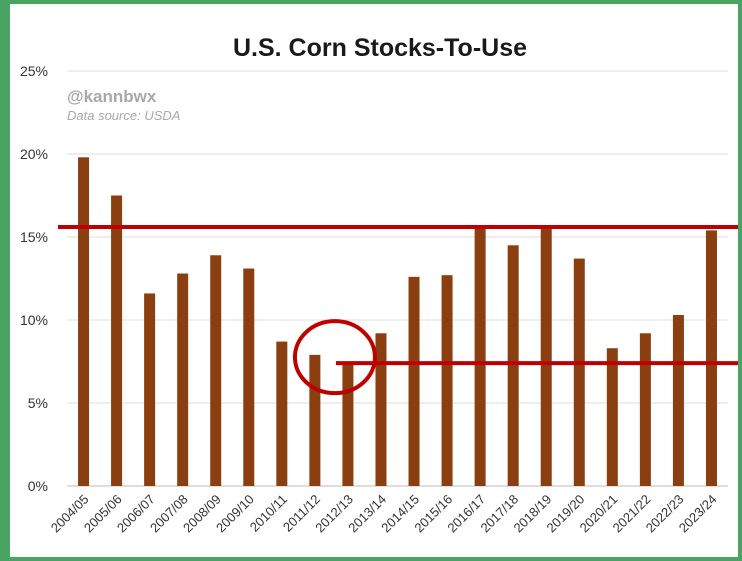 This screenshot has height=561, width=742. Describe the element at coordinates (334, 357) in the screenshot. I see `highlight-circle` at that location.